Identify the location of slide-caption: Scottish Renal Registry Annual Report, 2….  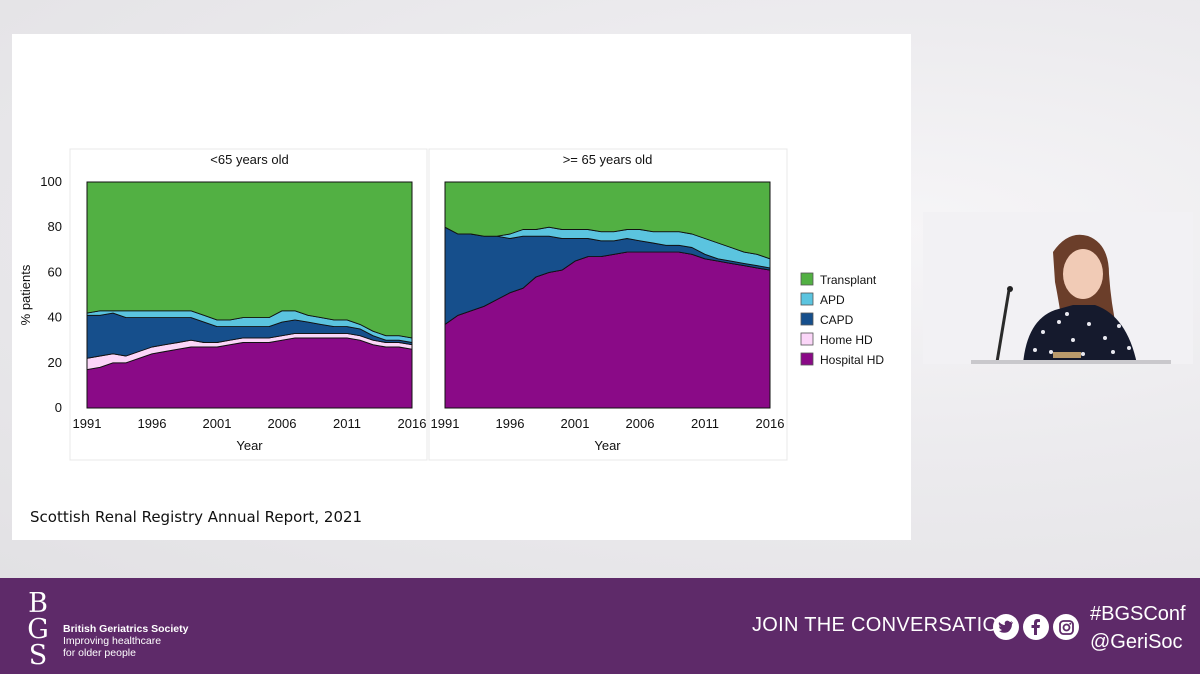
(196, 517).